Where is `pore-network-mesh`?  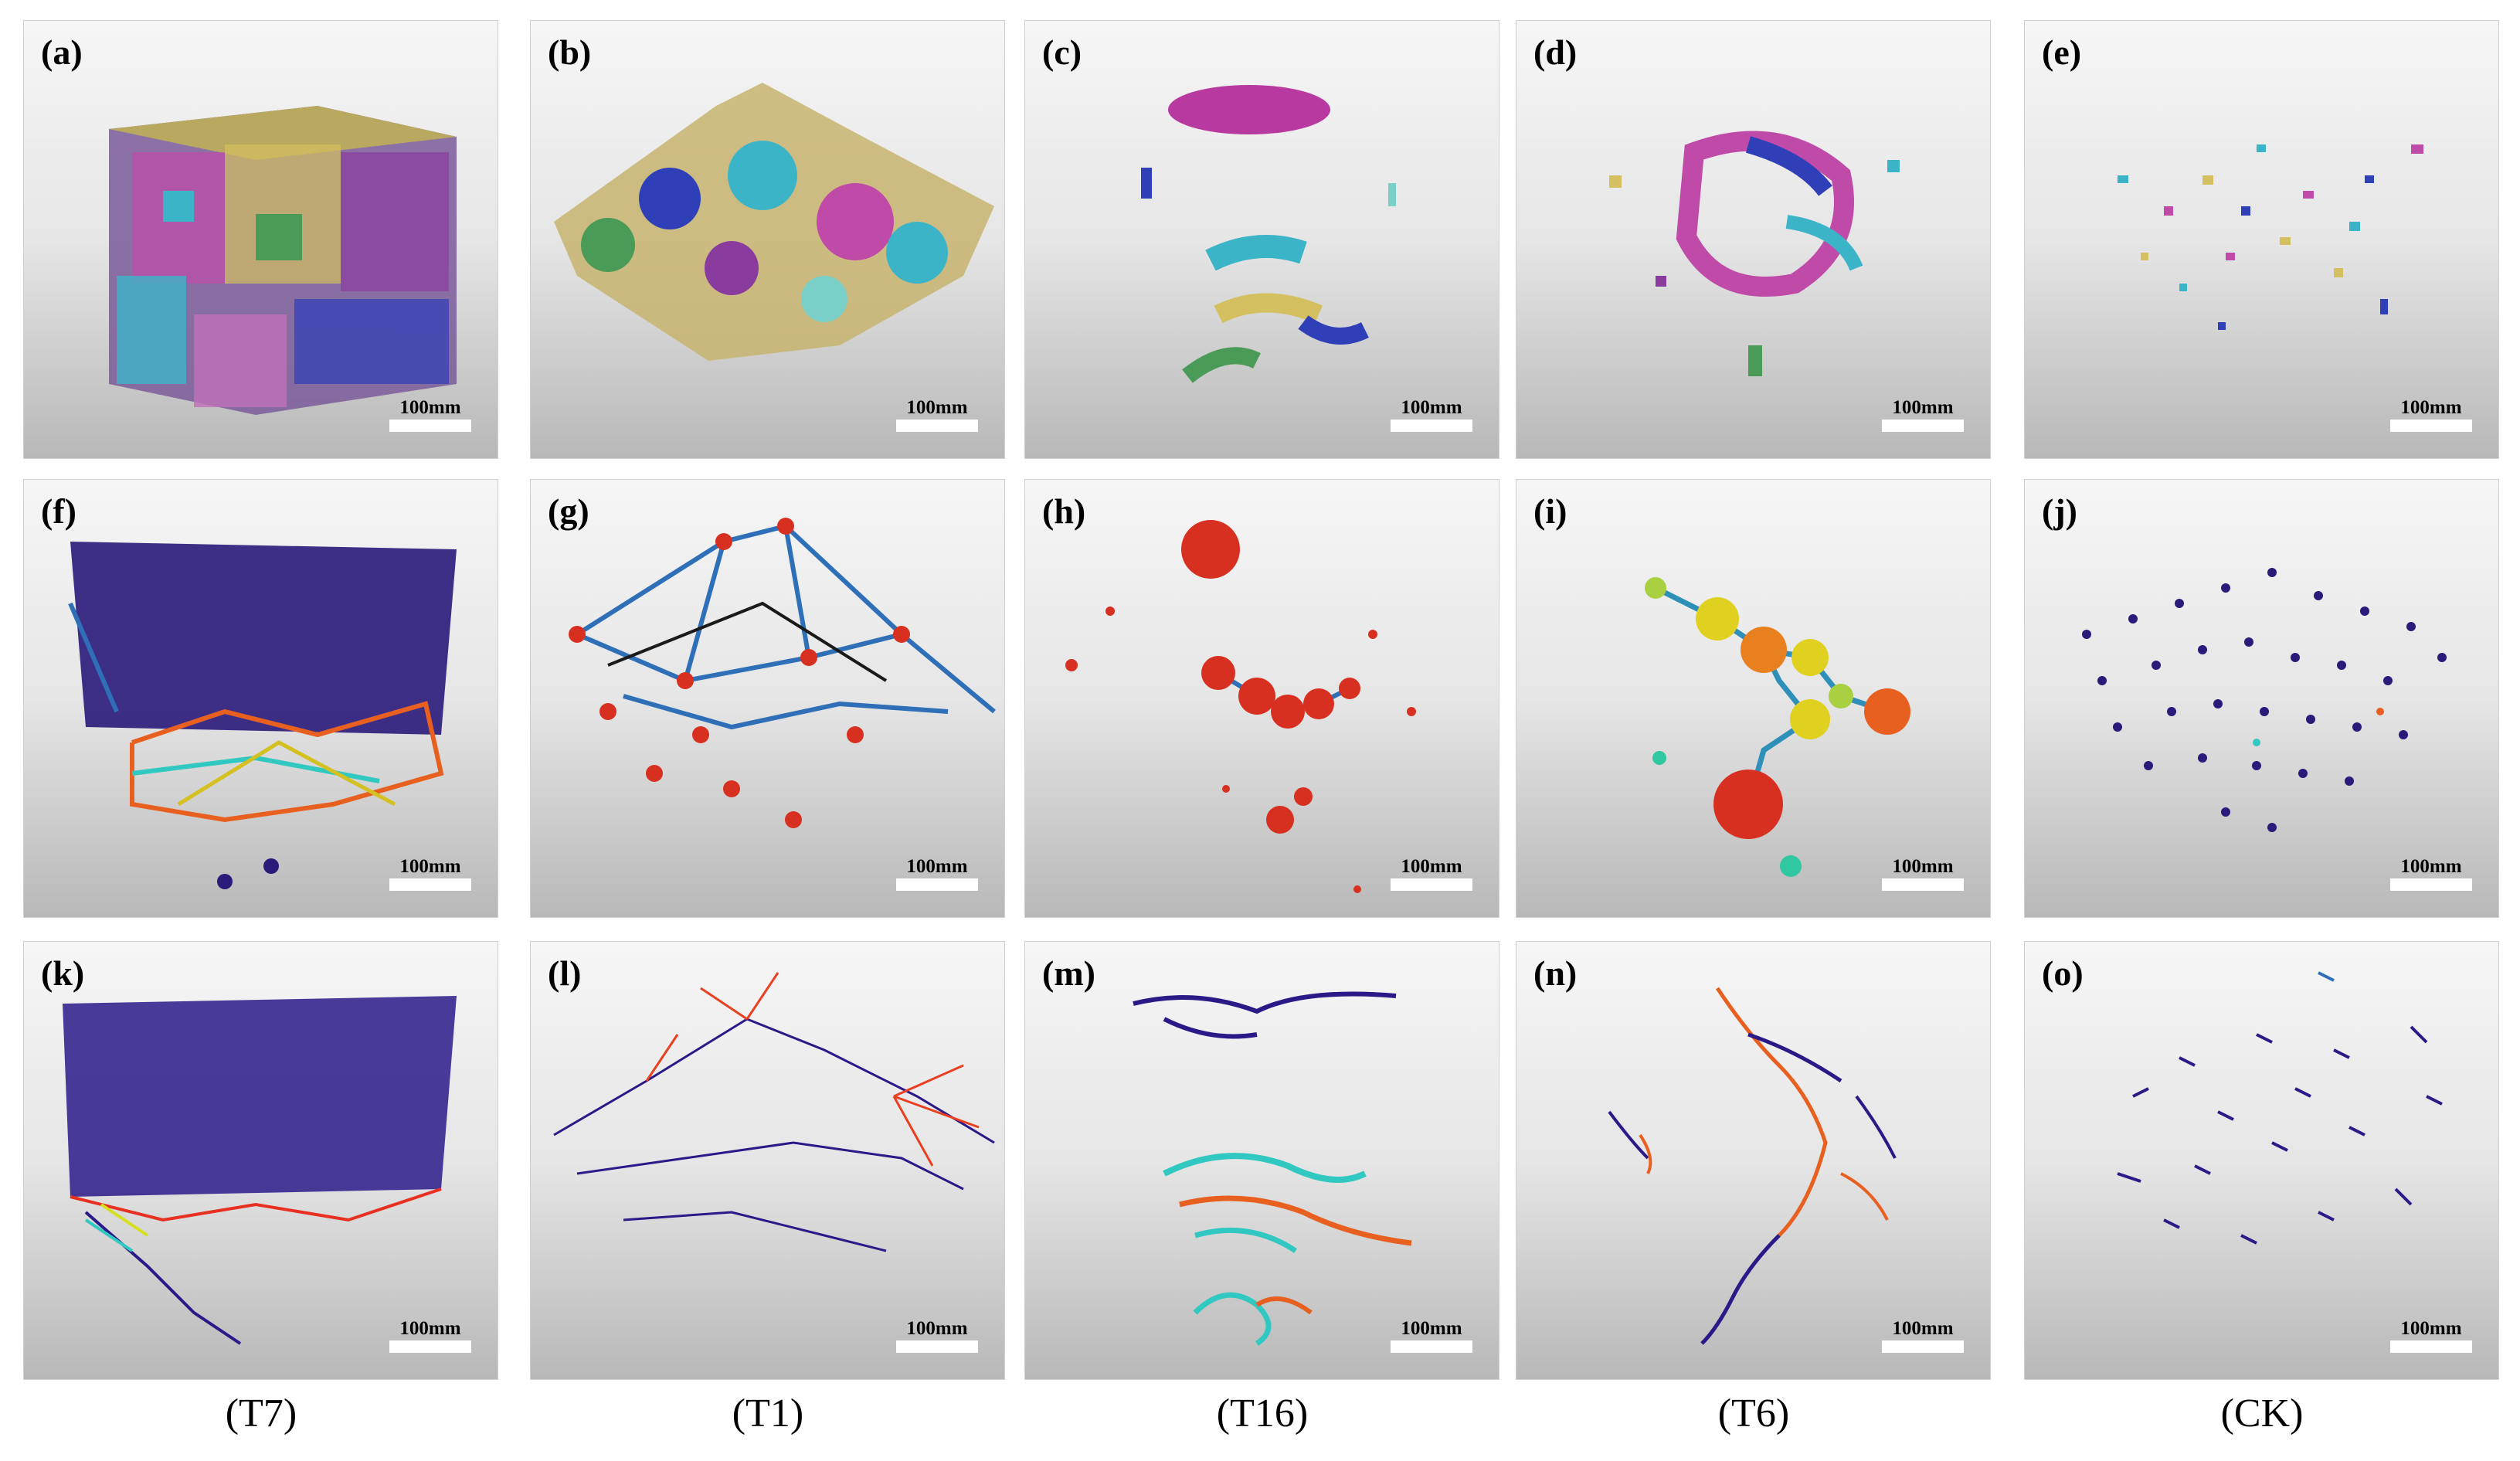 pore-network-mesh is located at coordinates (782, 673).